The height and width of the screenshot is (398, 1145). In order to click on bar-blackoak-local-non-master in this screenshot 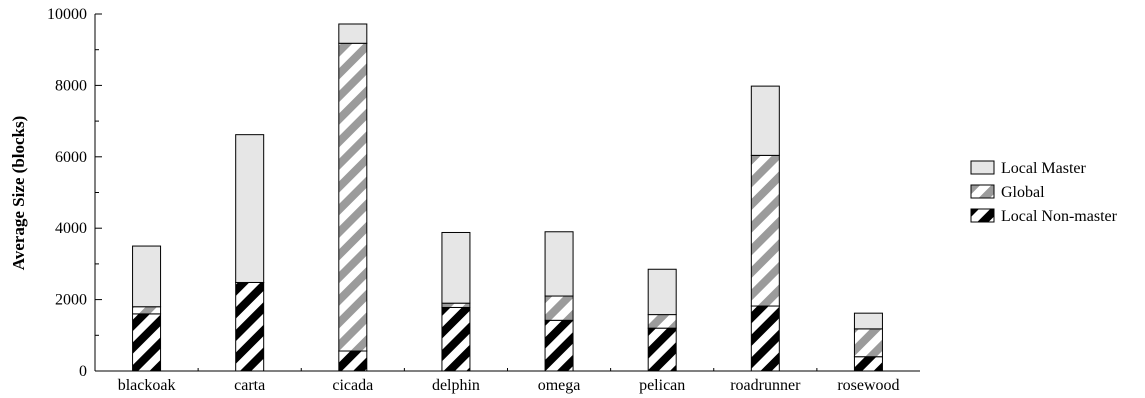, I will do `click(147, 342)`.